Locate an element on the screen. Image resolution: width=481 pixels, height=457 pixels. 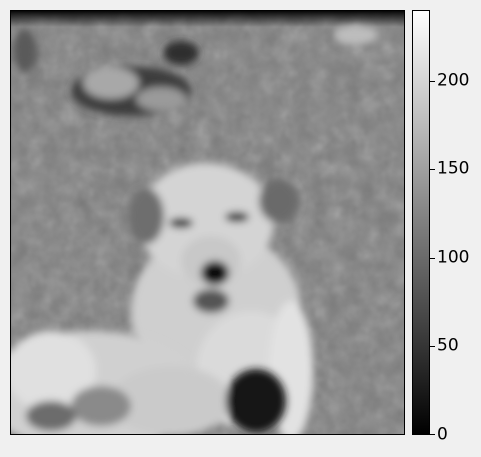
colorbar is located at coordinates (421, 222).